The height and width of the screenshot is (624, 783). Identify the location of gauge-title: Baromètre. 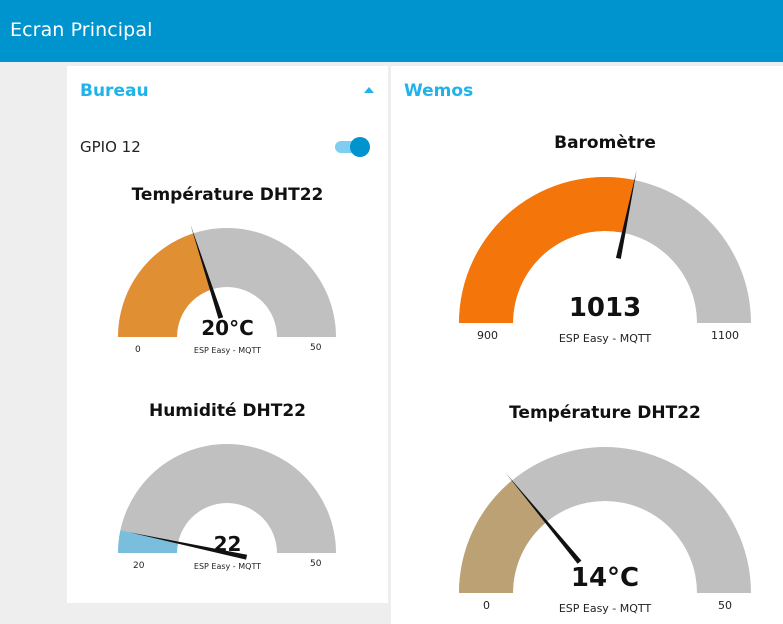
(605, 143).